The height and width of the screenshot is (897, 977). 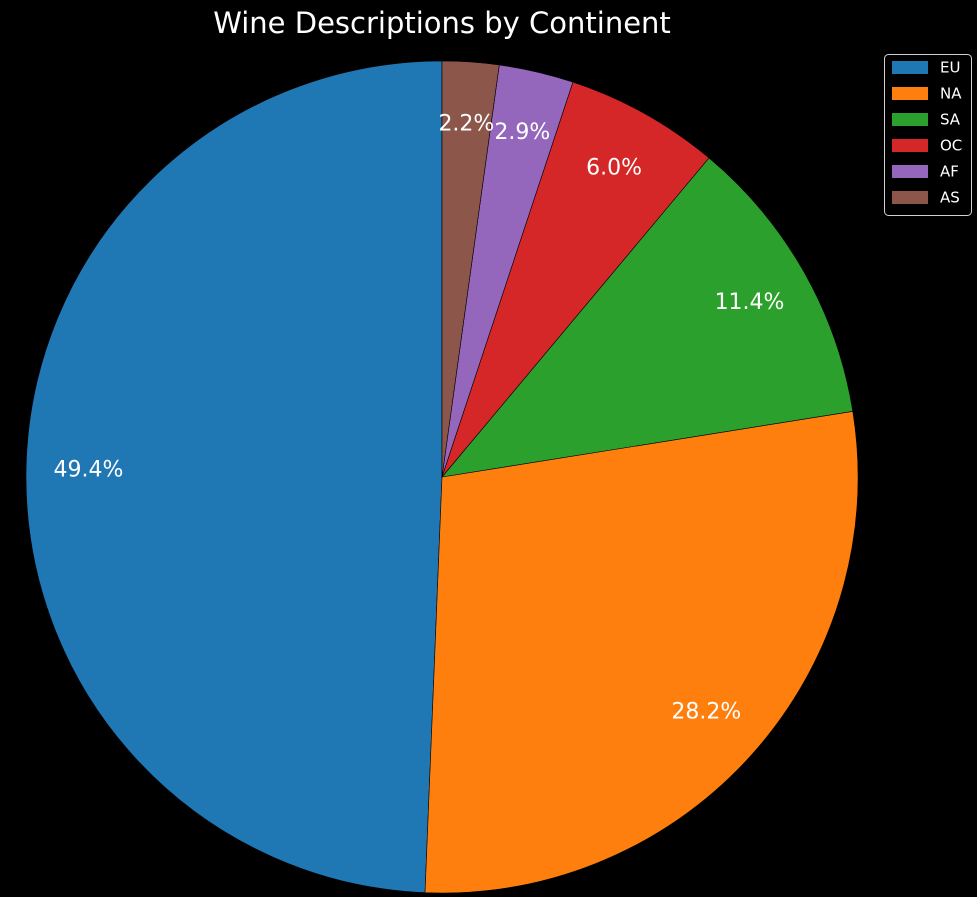 What do you see at coordinates (910, 93) in the screenshot?
I see `legend-swatch-na` at bounding box center [910, 93].